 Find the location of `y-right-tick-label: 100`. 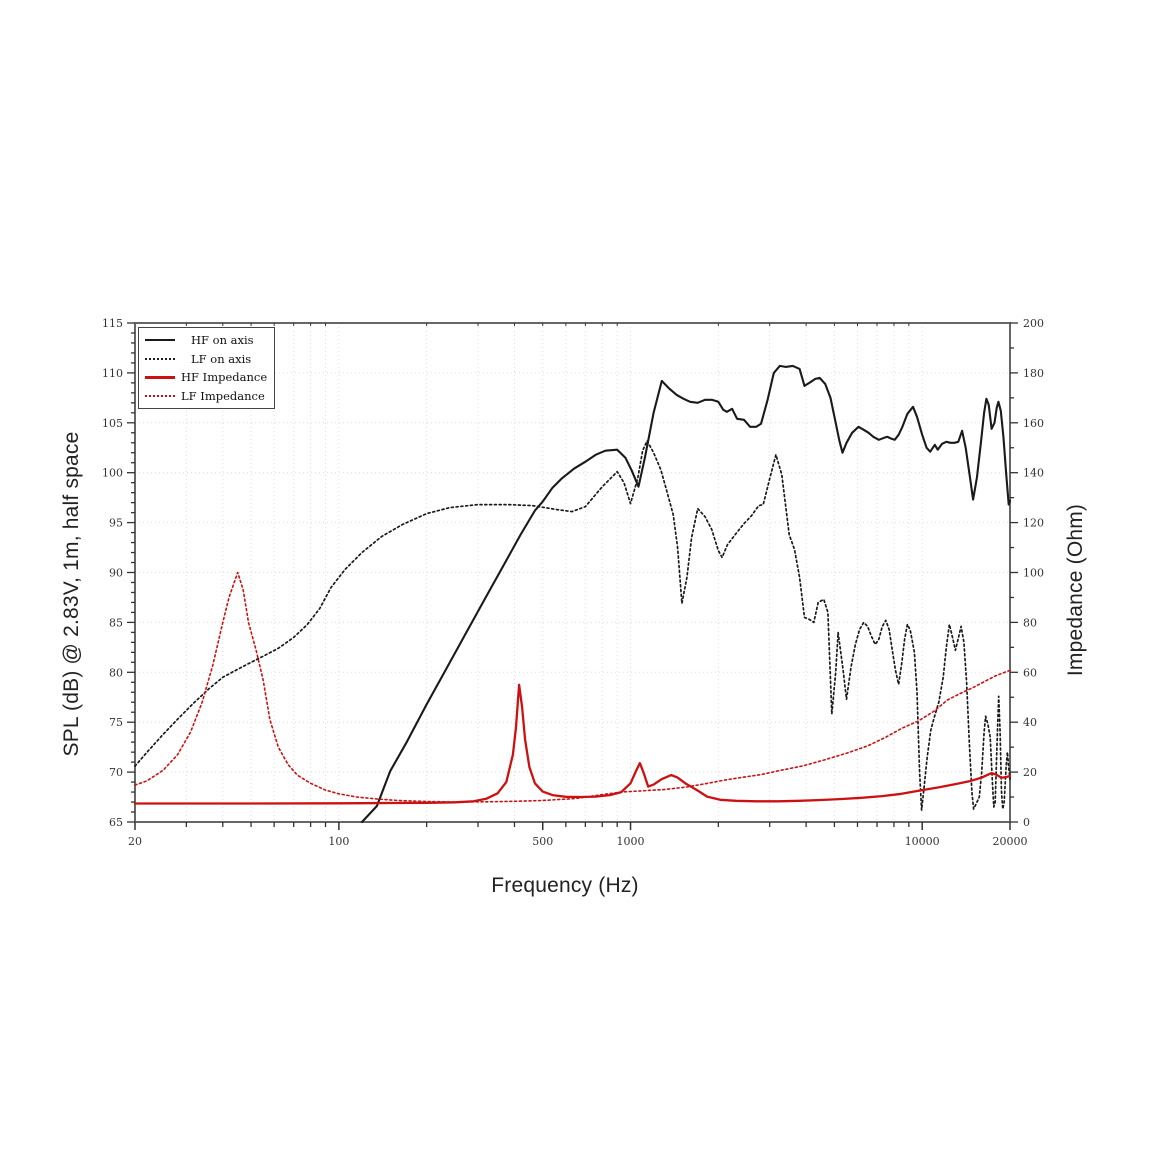

y-right-tick-label: 100 is located at coordinates (1033, 573).